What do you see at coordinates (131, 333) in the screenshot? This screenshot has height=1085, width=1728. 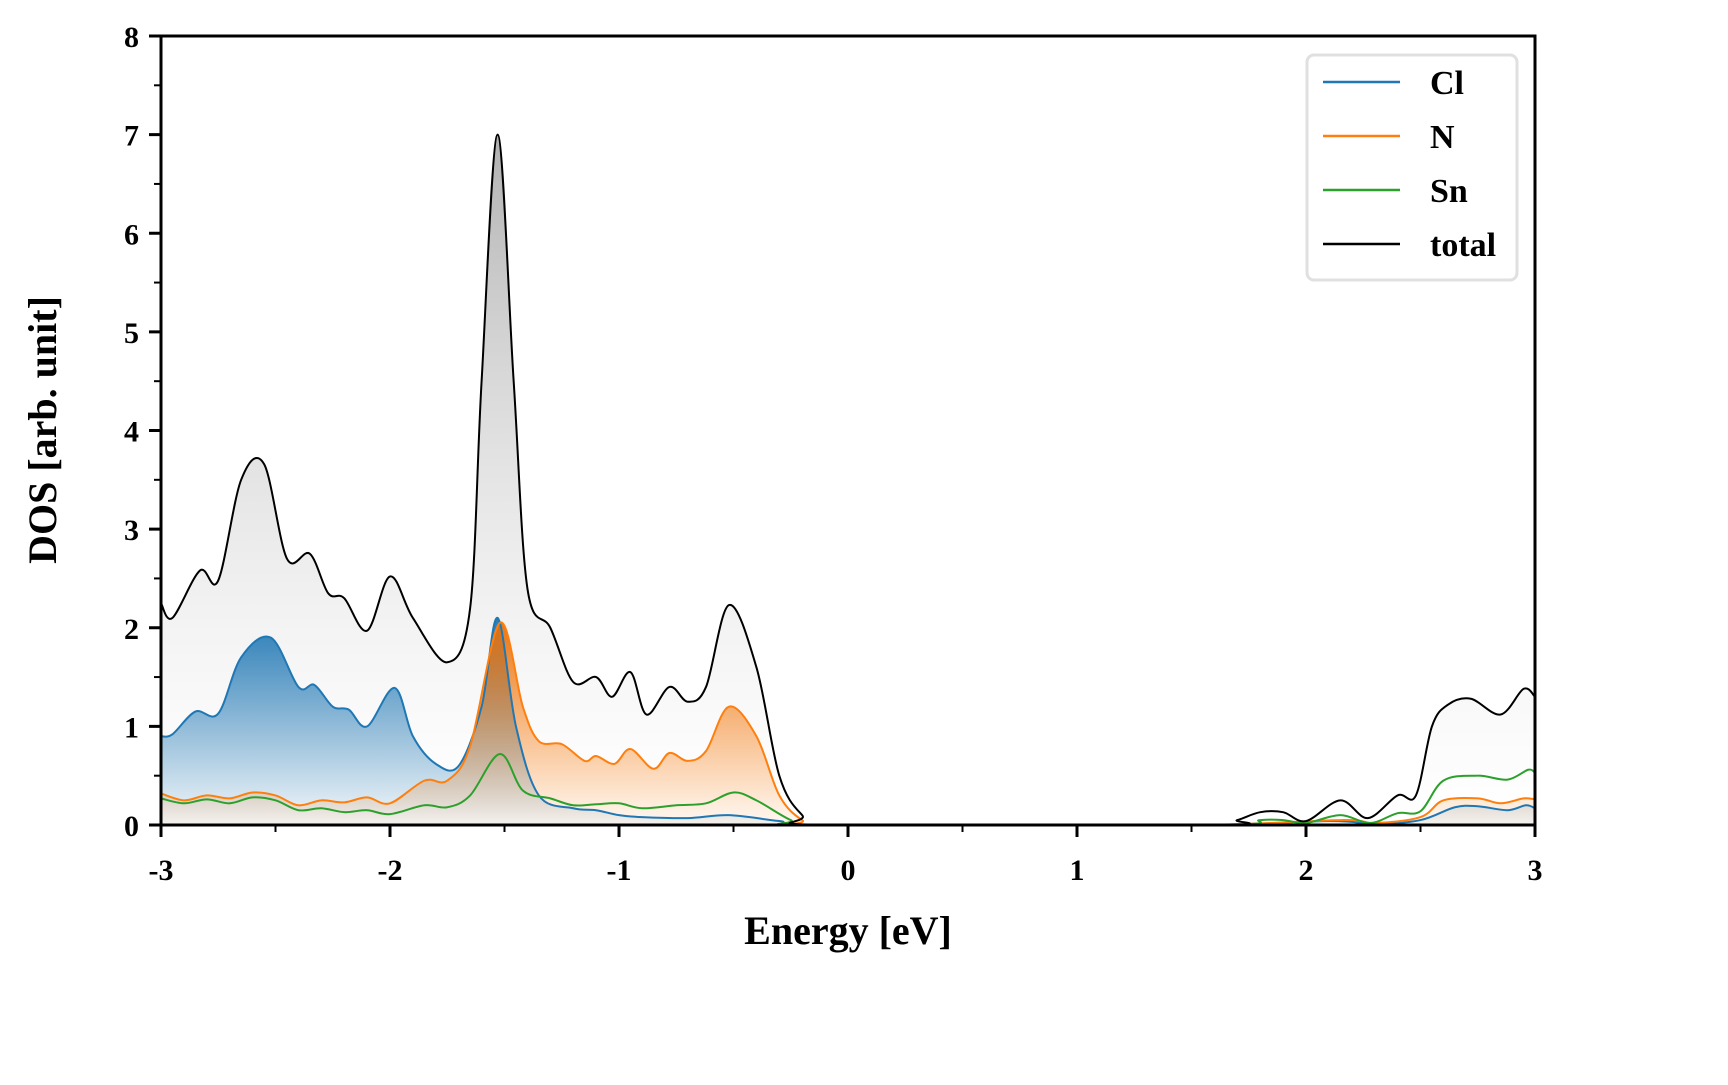 I see `y-tick-label: 5` at bounding box center [131, 333].